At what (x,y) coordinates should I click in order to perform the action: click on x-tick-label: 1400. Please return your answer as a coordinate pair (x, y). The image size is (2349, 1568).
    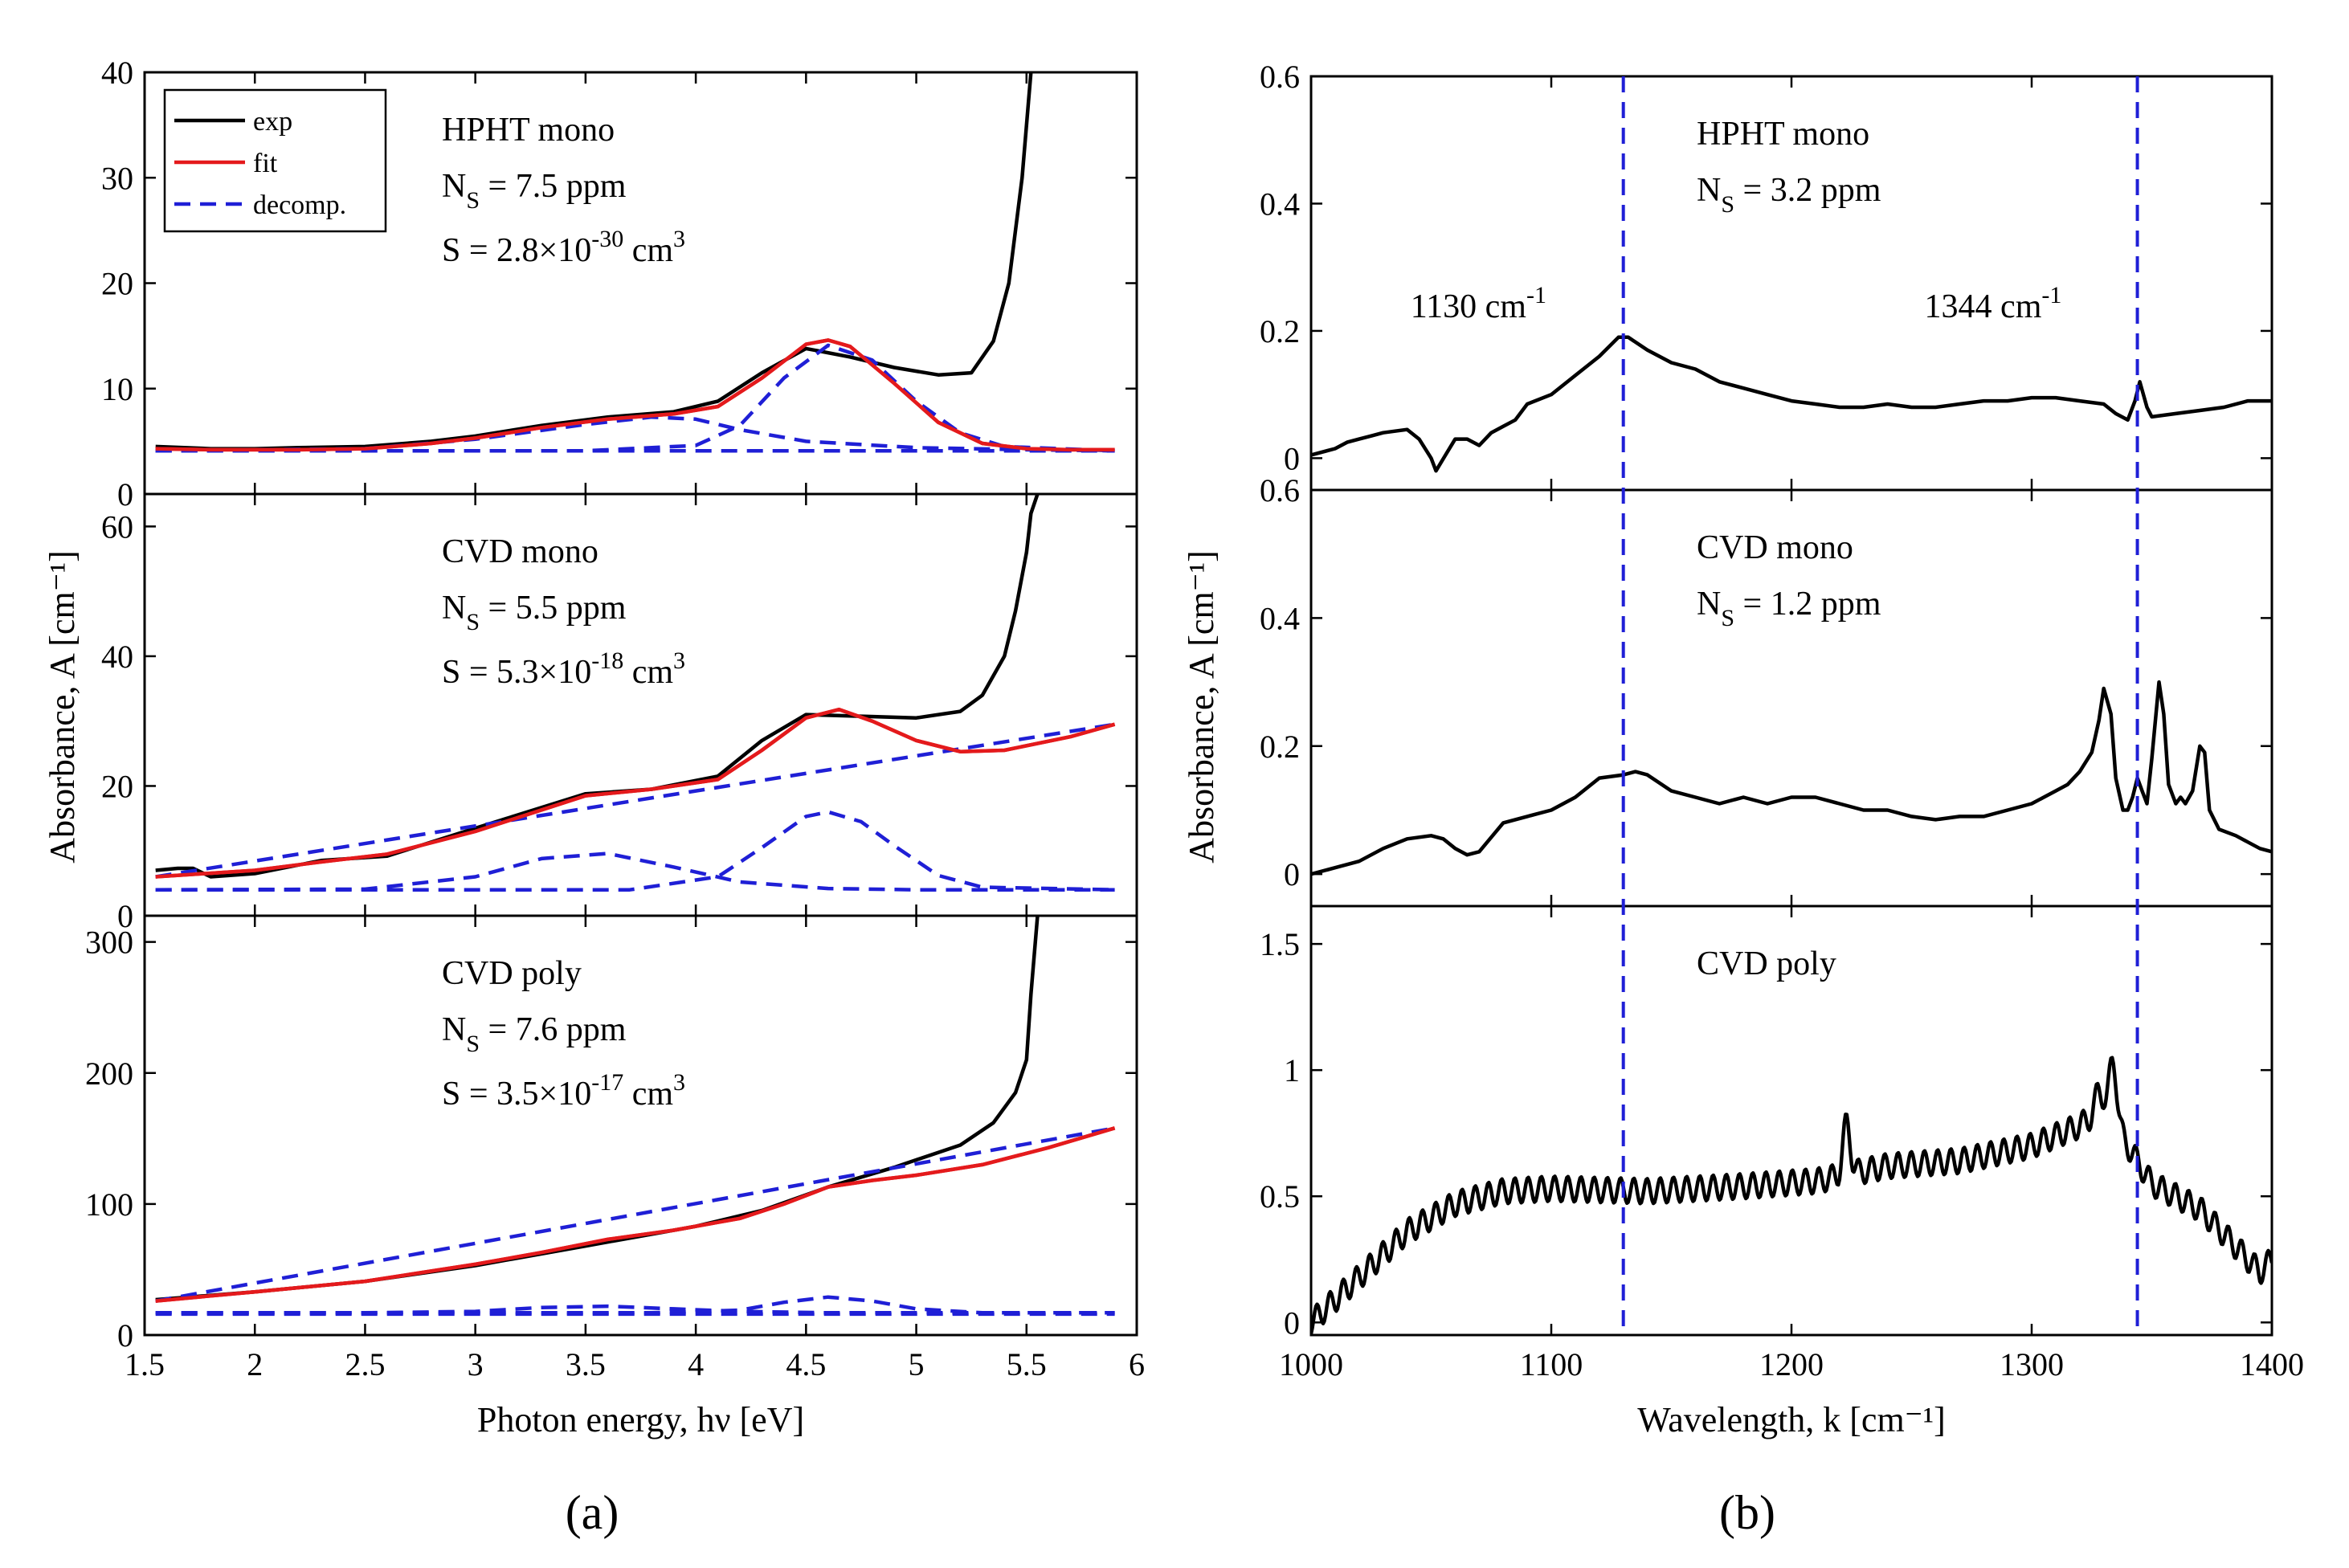
    Looking at the image, I should click on (2272, 1364).